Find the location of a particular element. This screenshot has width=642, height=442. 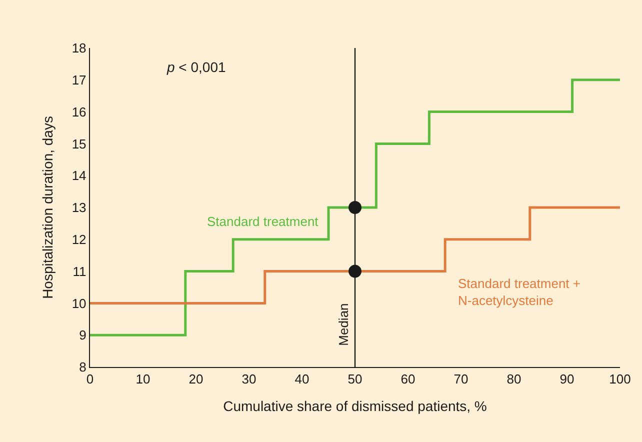

x-tick-label: 30 is located at coordinates (249, 379).